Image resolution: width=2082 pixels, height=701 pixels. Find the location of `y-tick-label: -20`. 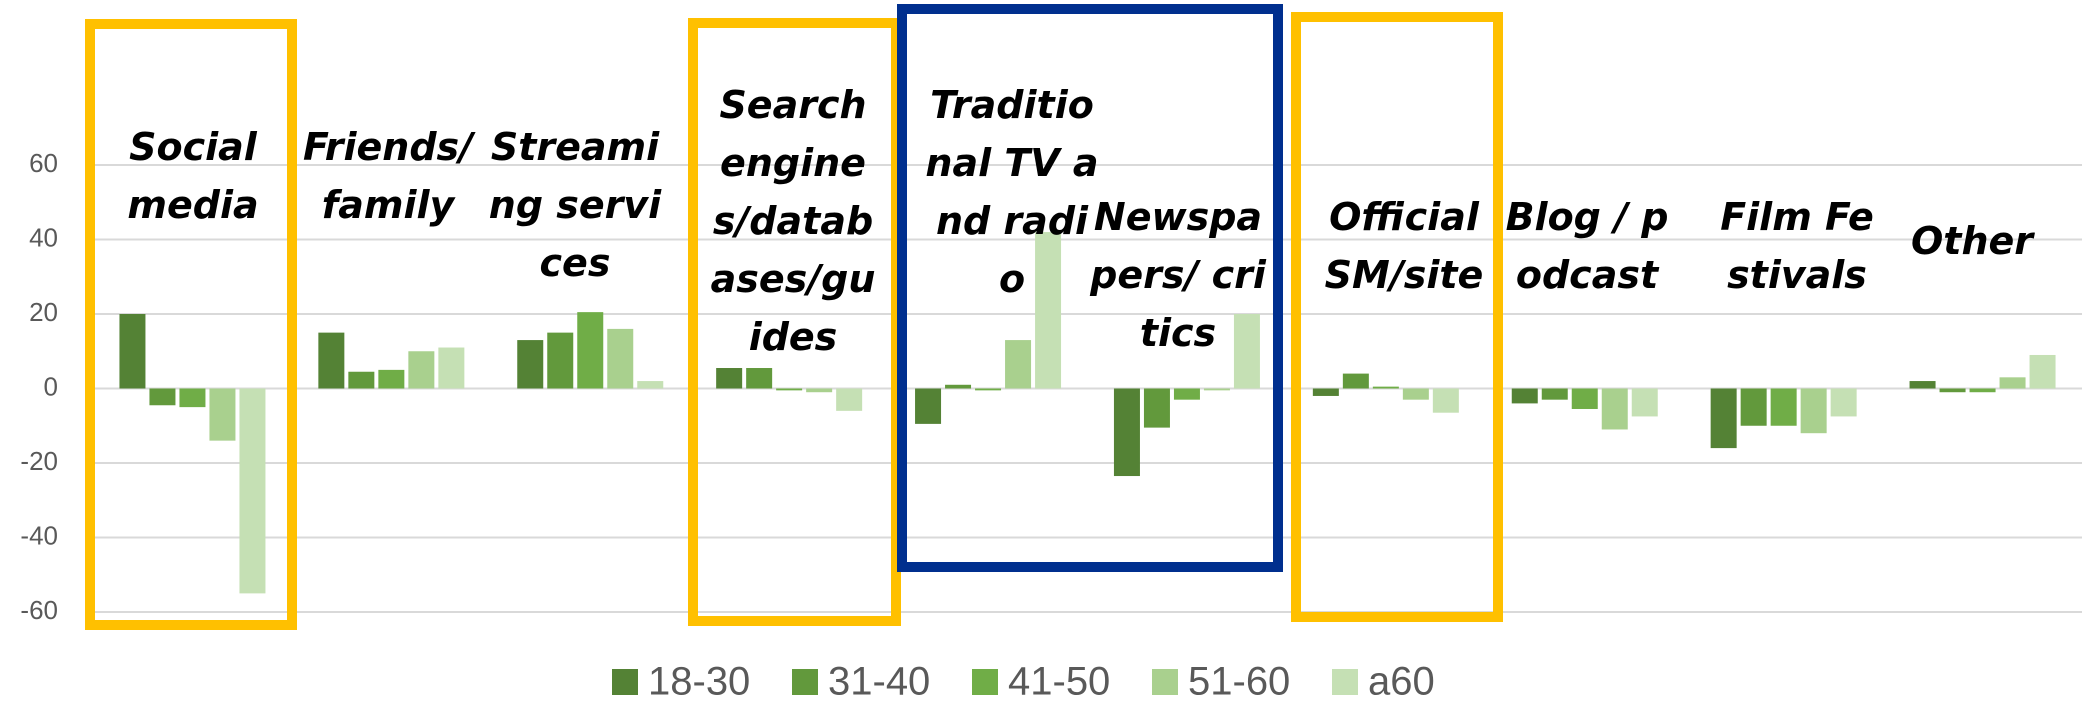

y-tick-label: -20 is located at coordinates (39, 461).